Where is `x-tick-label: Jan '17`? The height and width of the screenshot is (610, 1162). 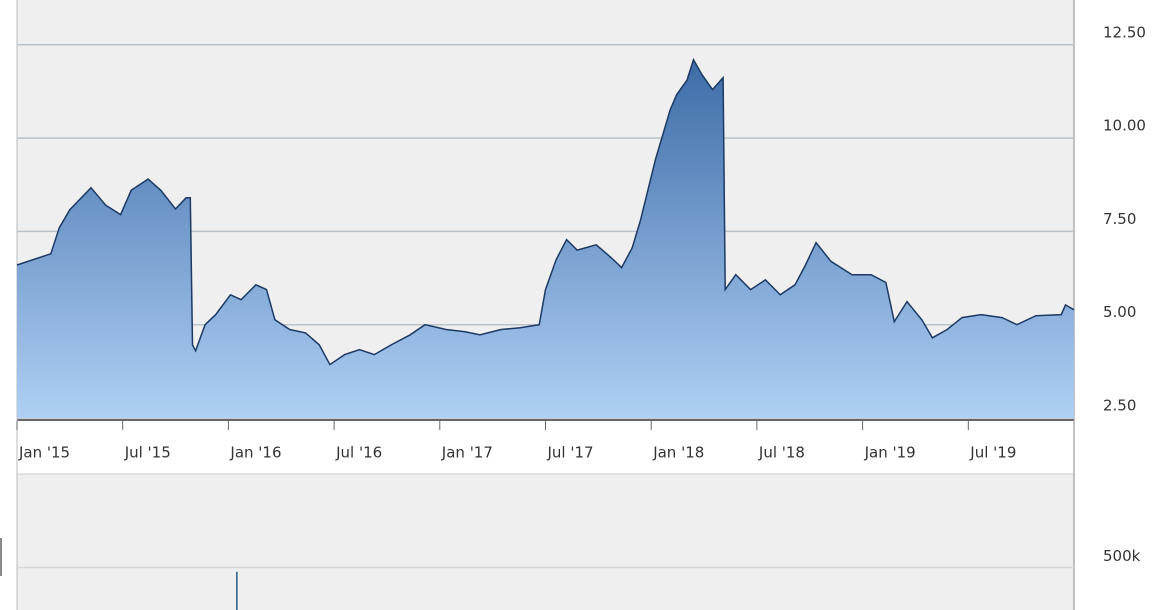
x-tick-label: Jan '17 is located at coordinates (467, 453).